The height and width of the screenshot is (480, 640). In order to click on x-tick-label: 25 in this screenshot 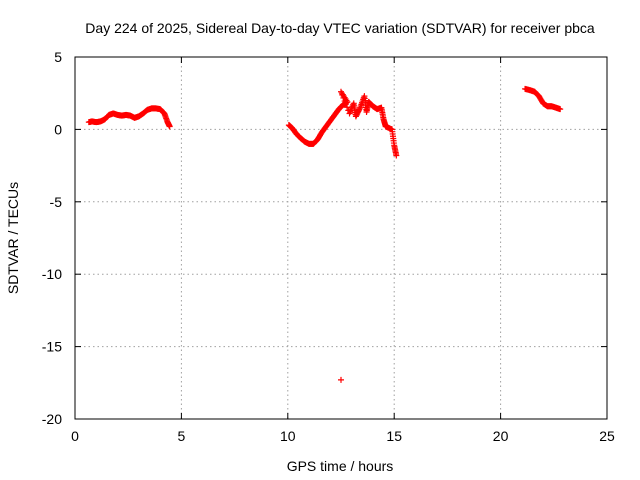, I will do `click(607, 436)`.